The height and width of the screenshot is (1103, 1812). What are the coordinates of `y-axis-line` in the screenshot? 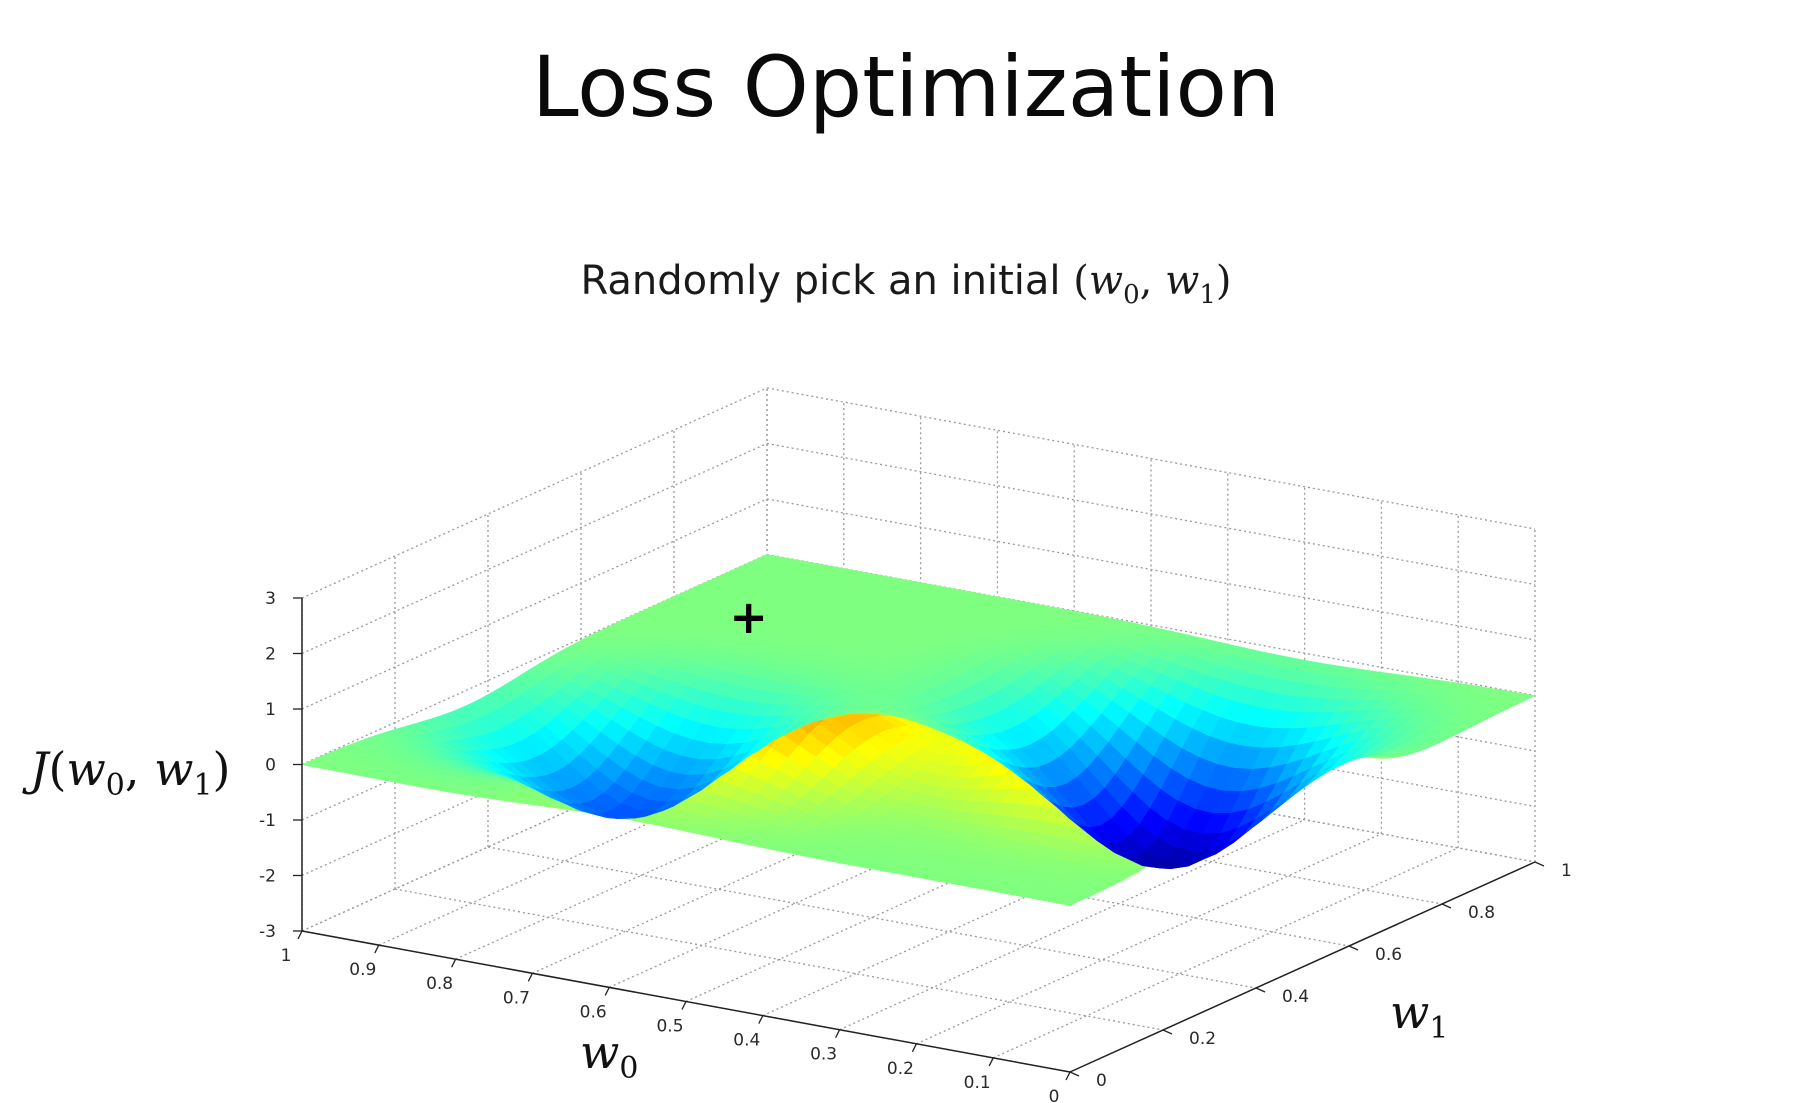 It's located at (1302, 967).